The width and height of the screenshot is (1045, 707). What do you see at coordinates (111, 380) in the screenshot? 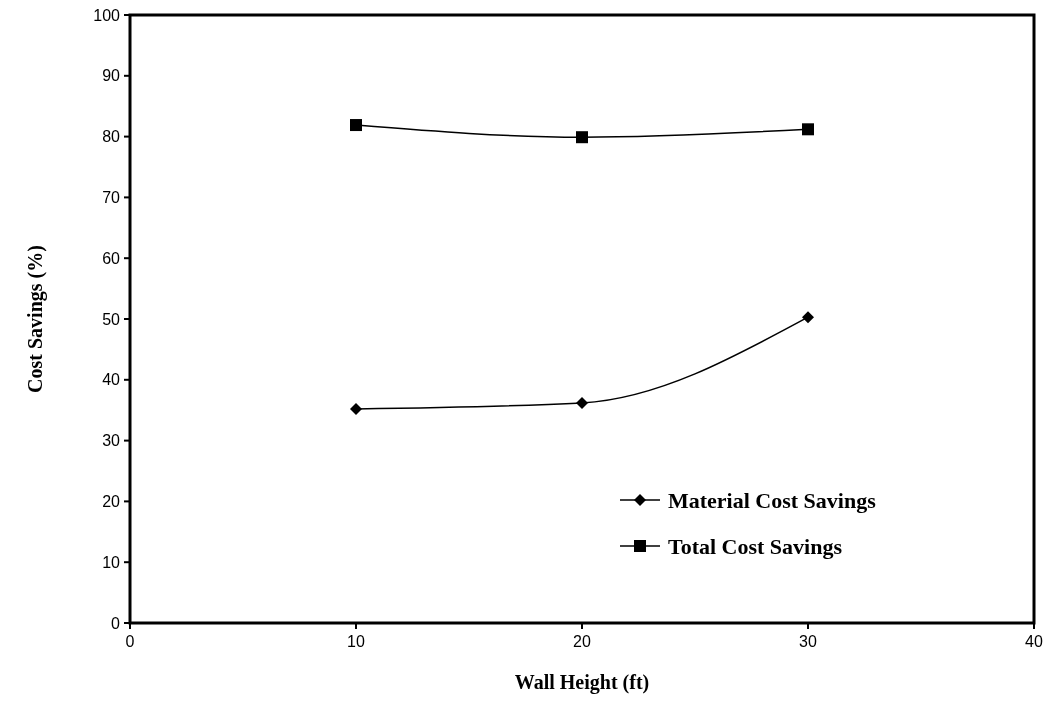
I see `y-tick-label: 40` at bounding box center [111, 380].